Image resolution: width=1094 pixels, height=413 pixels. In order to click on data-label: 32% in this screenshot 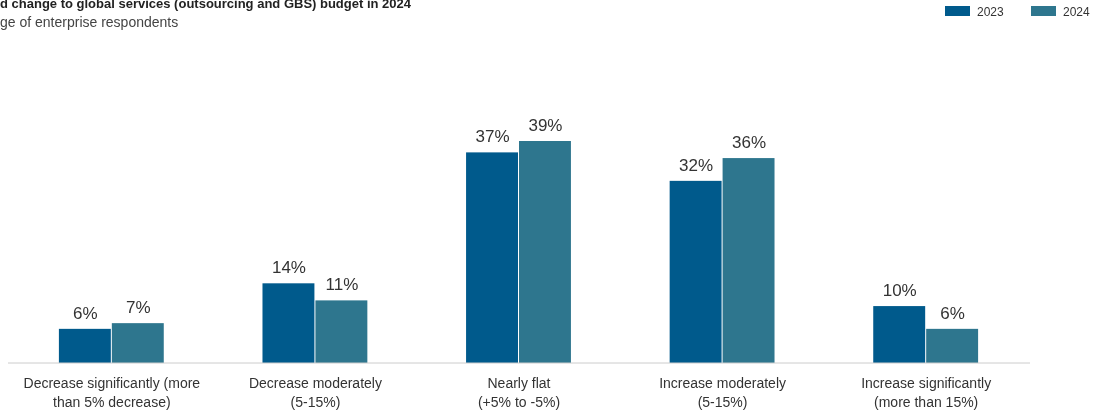, I will do `click(696, 165)`.